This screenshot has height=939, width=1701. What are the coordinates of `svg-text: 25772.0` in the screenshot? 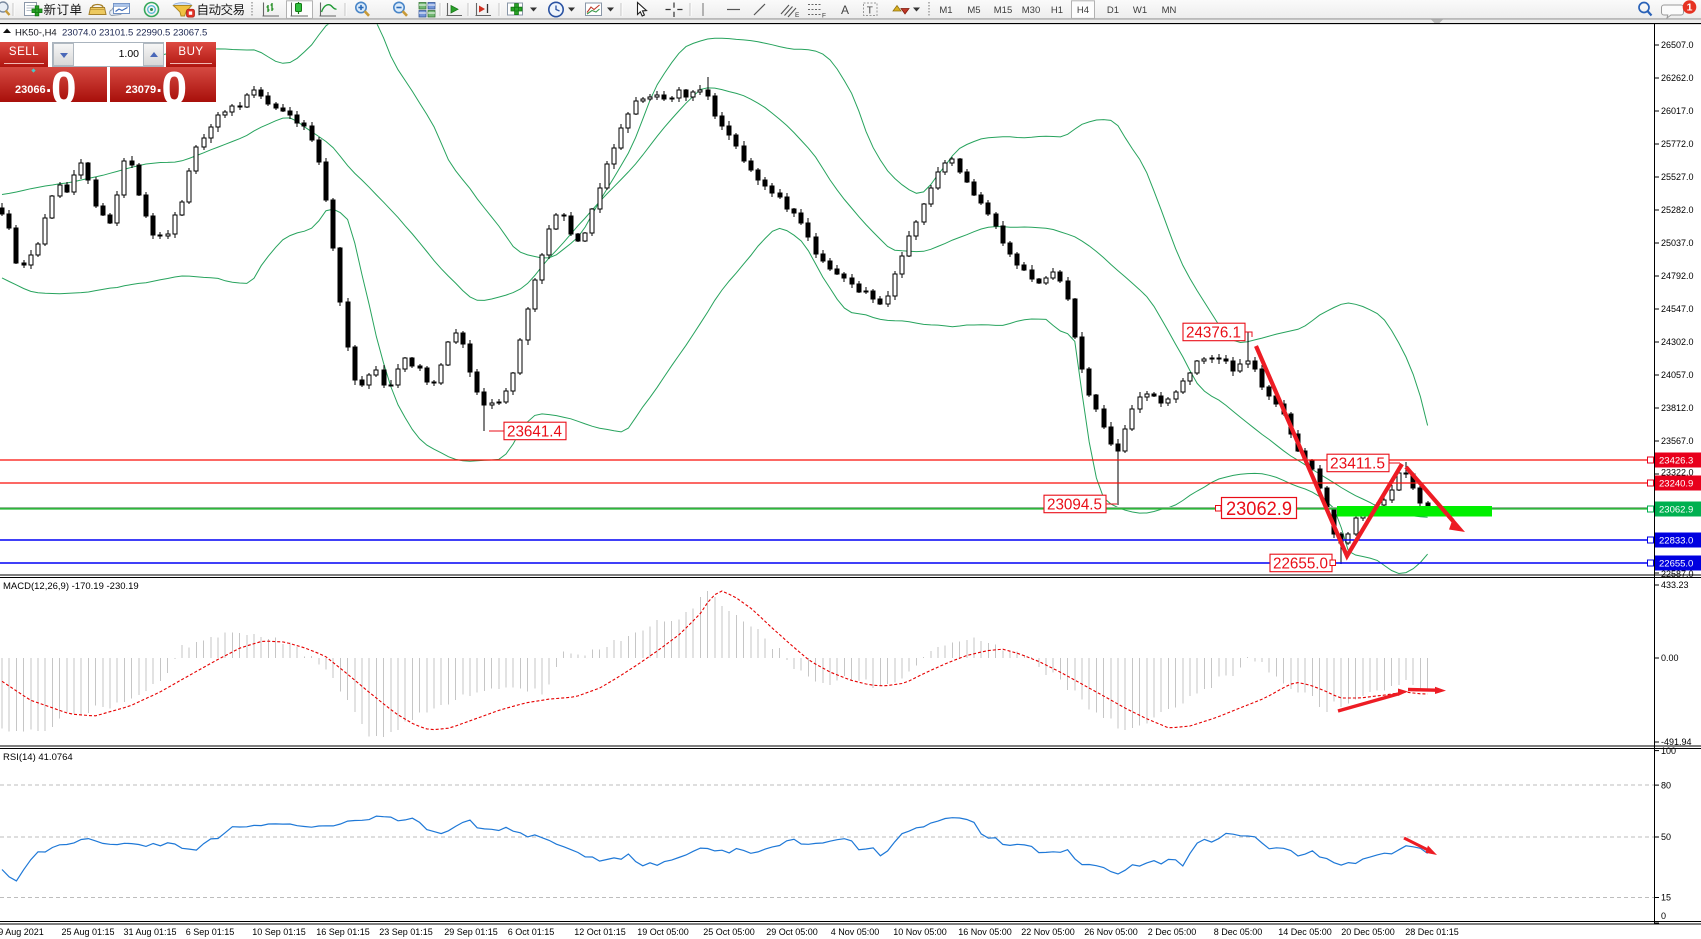 It's located at (1677, 144).